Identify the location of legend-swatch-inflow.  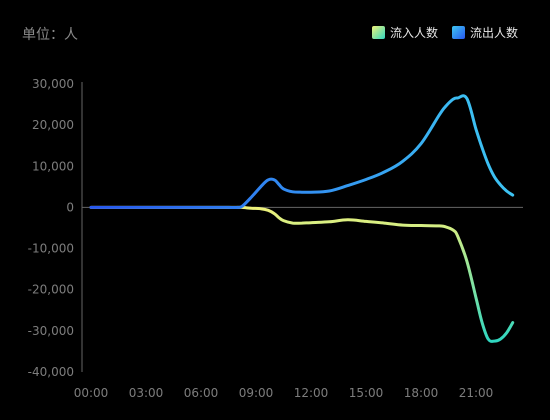
(378, 32).